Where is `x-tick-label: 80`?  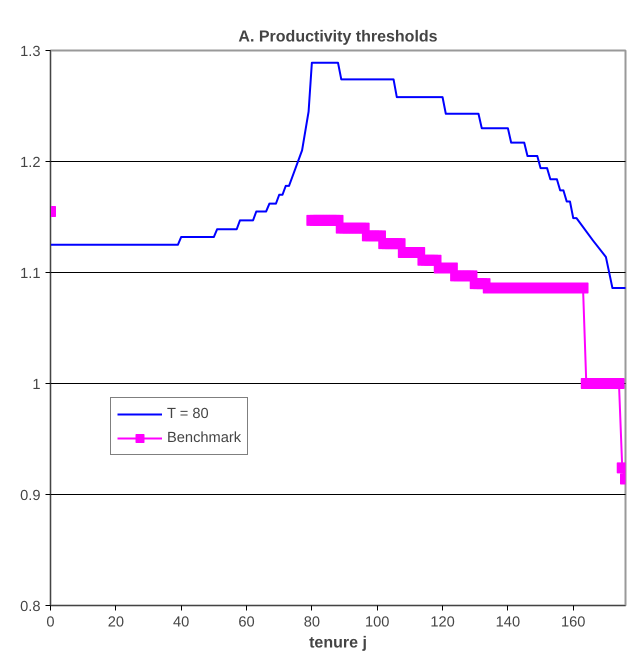
x-tick-label: 80 is located at coordinates (312, 622).